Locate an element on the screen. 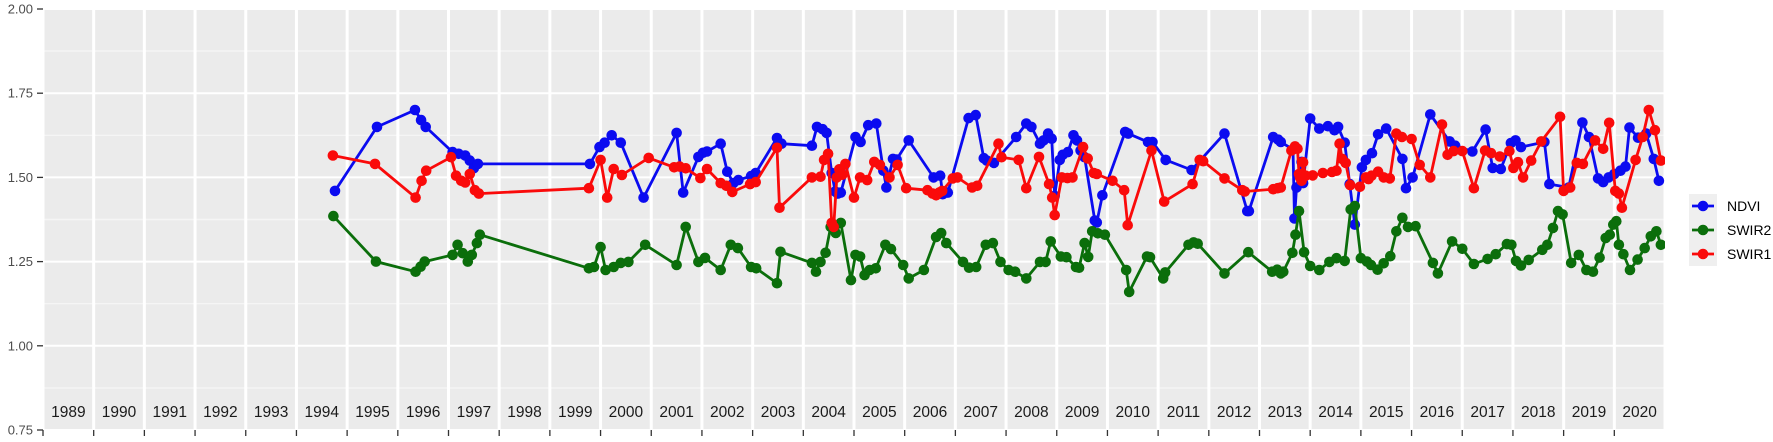 The height and width of the screenshot is (442, 1773). y-axis: 0.75 1.00 1.25 1.50 1.75 2.00 is located at coordinates (25, 220).